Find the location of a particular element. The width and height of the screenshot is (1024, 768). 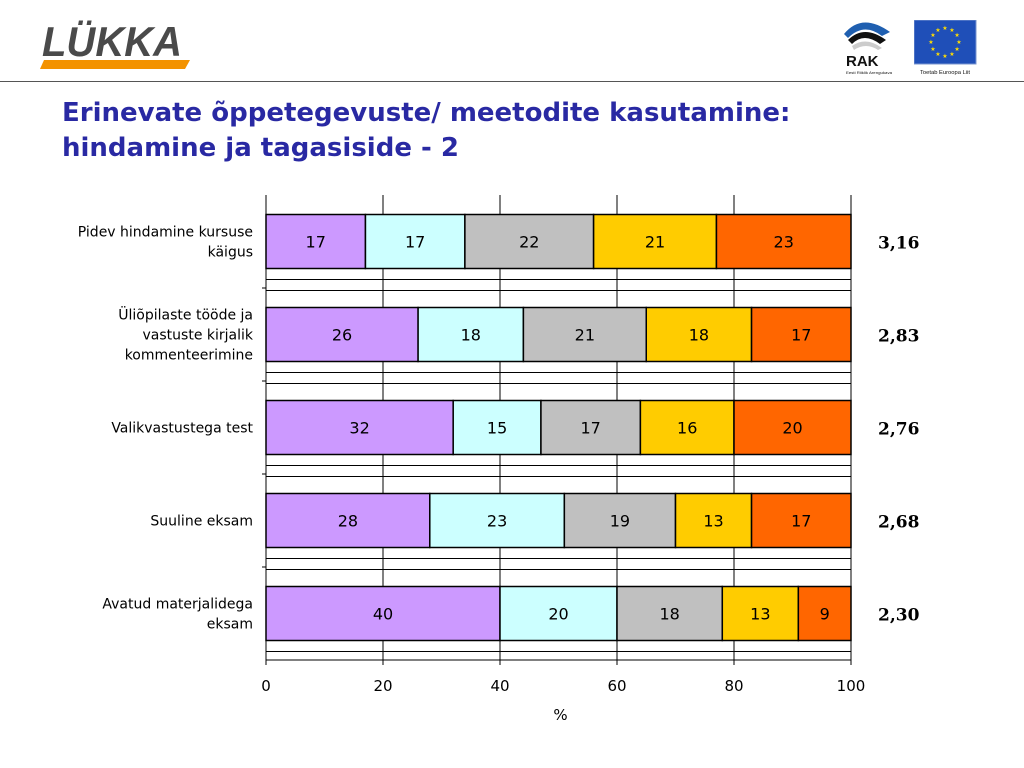

bar-value-label: 22 is located at coordinates (529, 242).